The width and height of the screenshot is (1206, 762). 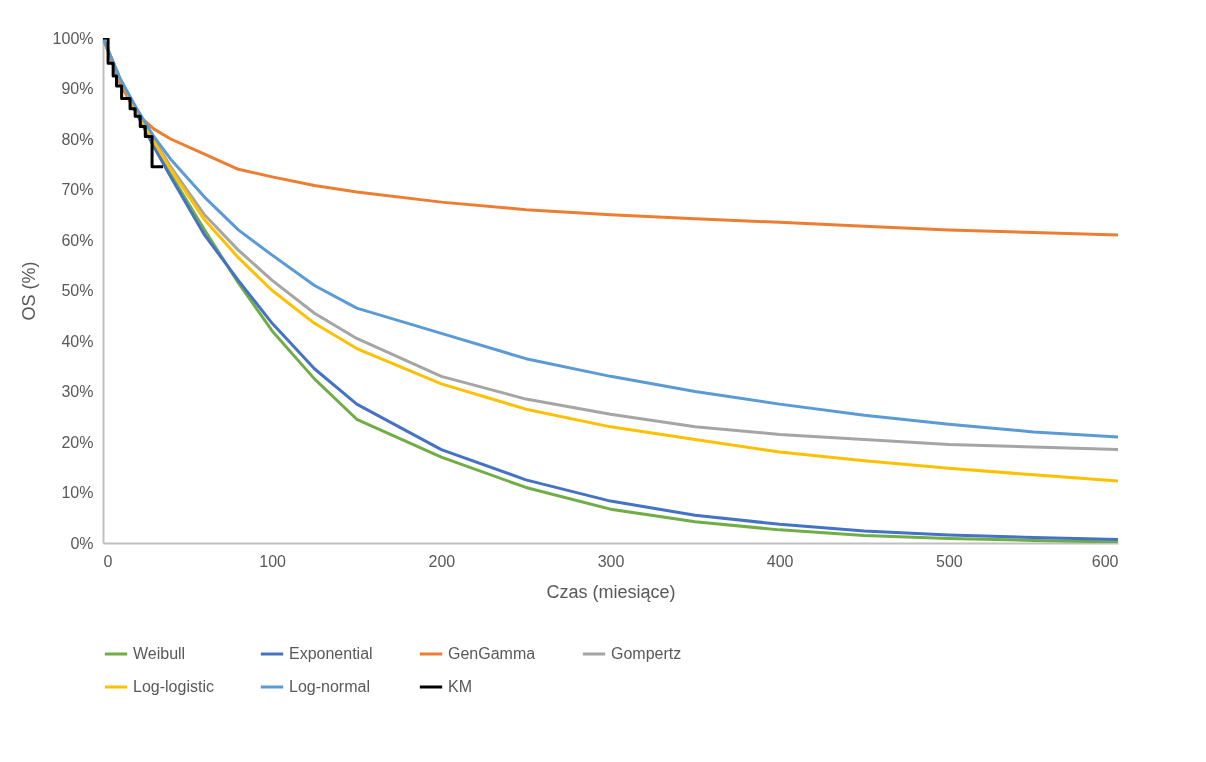 I want to click on x-tick-label: 100, so click(x=273, y=561).